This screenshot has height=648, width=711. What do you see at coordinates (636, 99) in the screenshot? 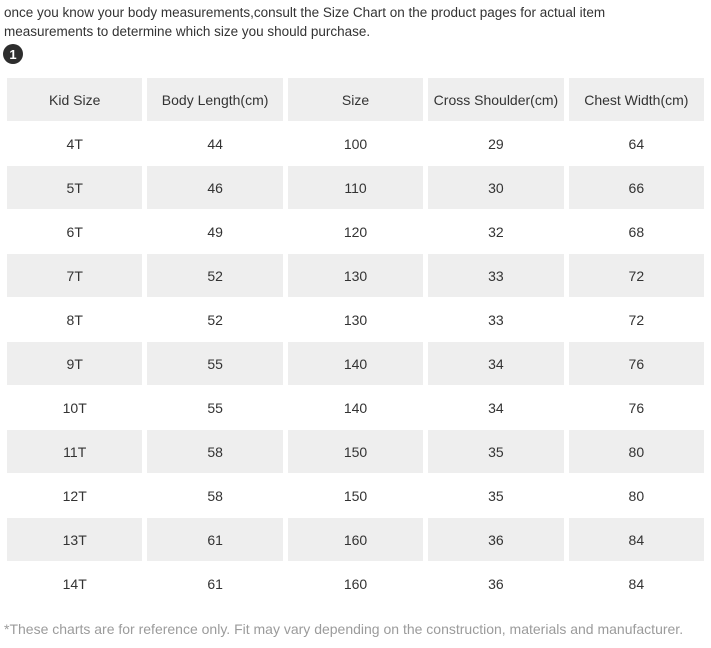
I see `table-header-cell: Chest Width(cm)` at bounding box center [636, 99].